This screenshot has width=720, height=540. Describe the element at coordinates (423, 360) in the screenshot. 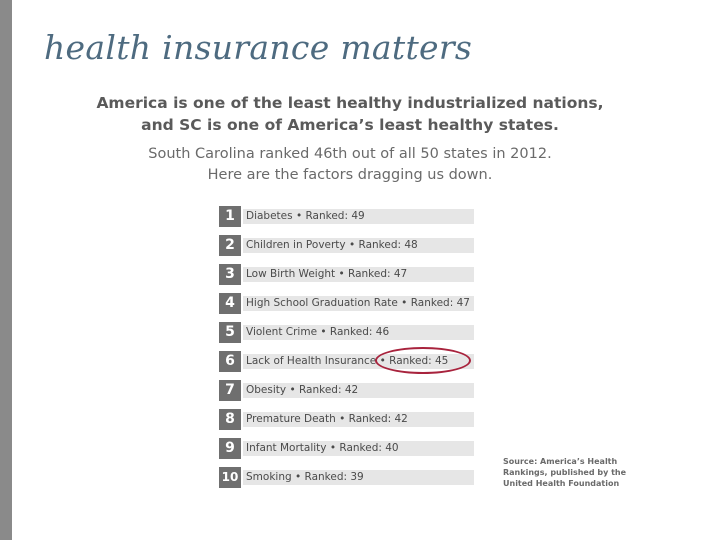

I see `highlight-ellipse-circle` at that location.